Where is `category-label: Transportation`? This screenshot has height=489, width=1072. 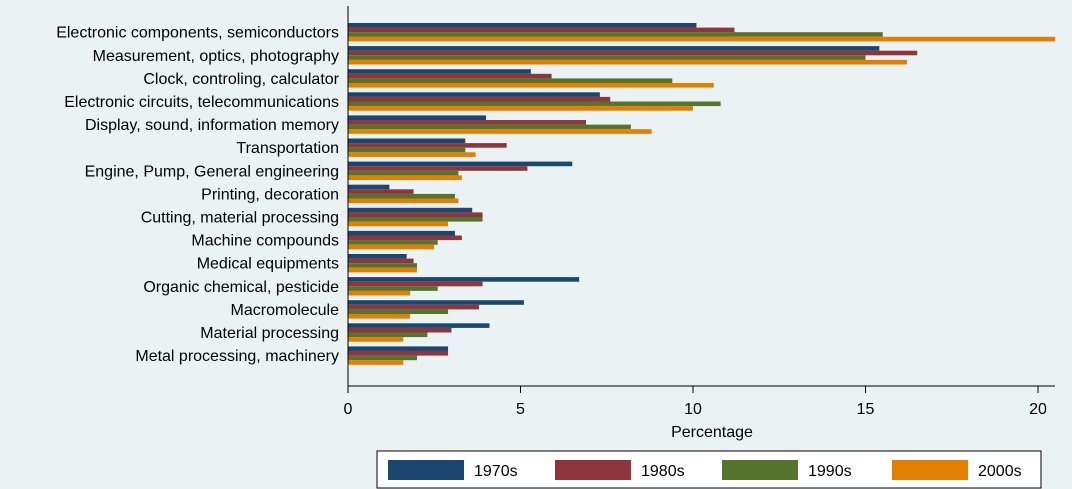
category-label: Transportation is located at coordinates (287, 148).